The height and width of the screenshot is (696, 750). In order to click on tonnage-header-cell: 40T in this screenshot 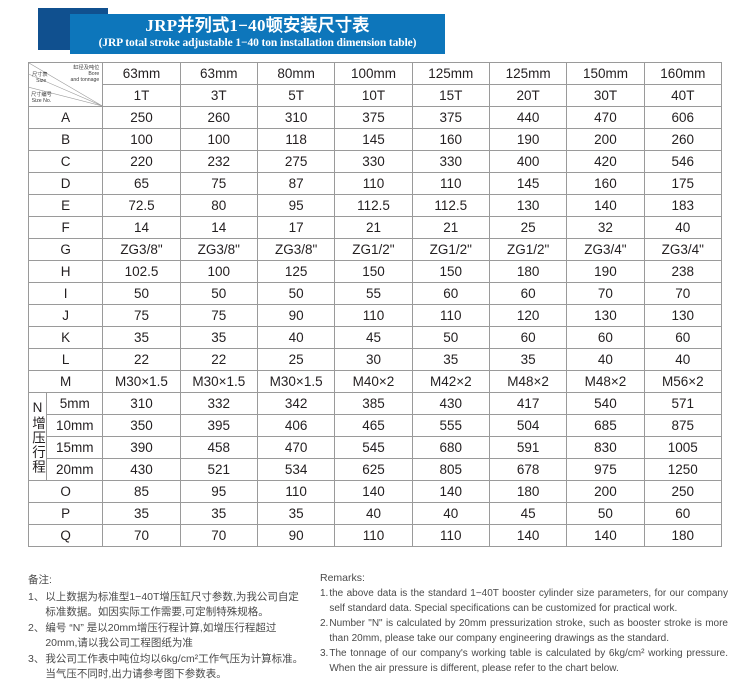, I will do `click(683, 95)`.